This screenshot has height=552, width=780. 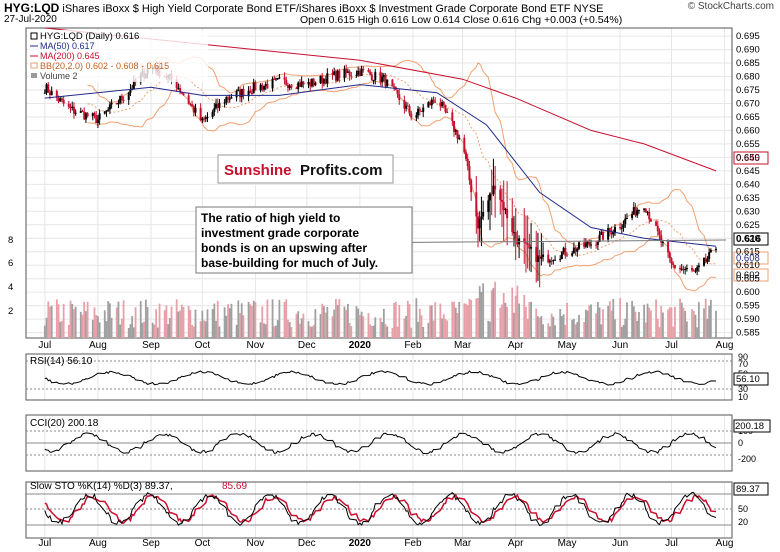 What do you see at coordinates (748, 90) in the screenshot?
I see `price-y-tick: 0.675` at bounding box center [748, 90].